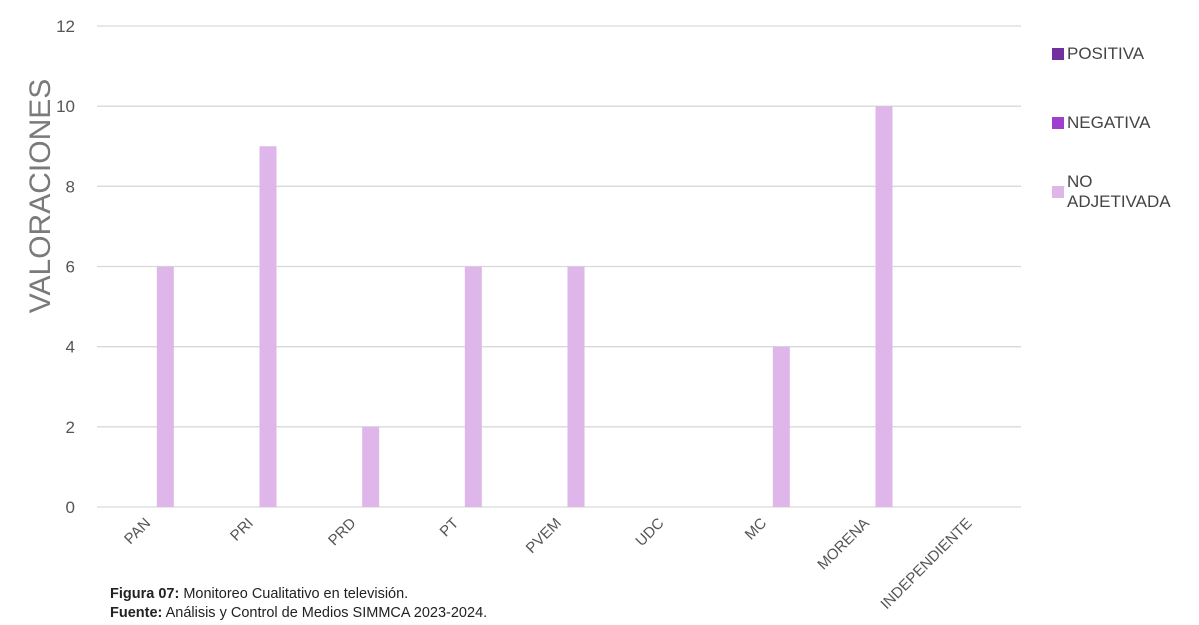  What do you see at coordinates (1125, 147) in the screenshot?
I see `legend: POSITIVA NEGATIVA NO ADJETIVADA` at bounding box center [1125, 147].